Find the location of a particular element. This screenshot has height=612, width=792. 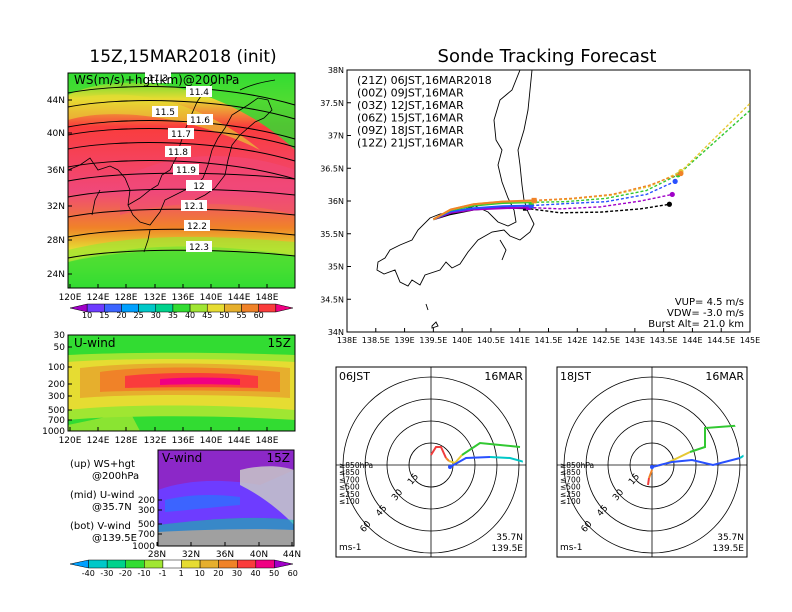

u-lon-tick-label: 144E is located at coordinates (239, 441).